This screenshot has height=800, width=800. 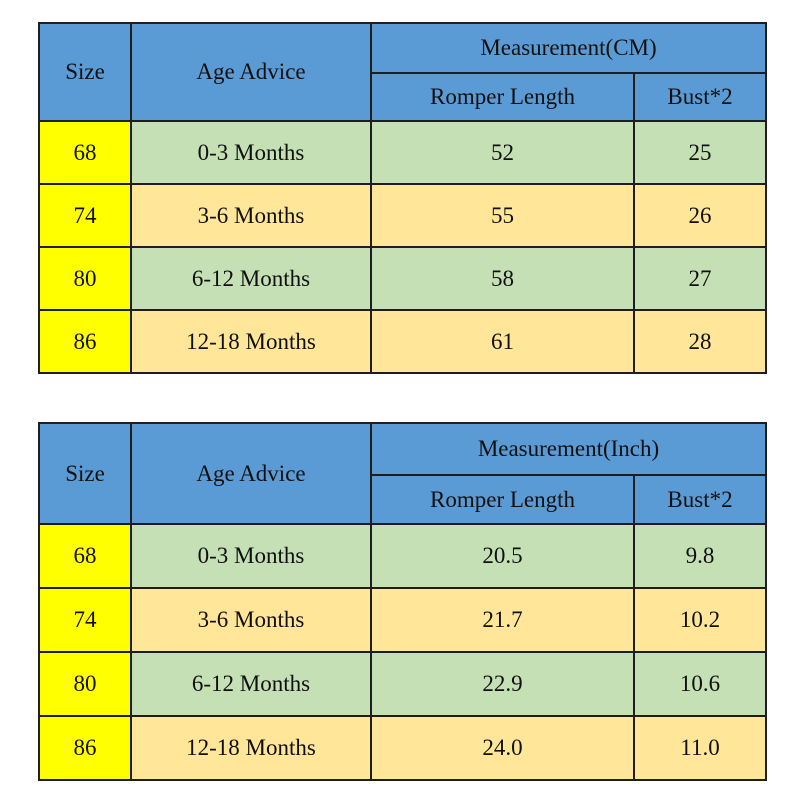 I want to click on table-row: 86 12-18 Months 24.0 11.0, so click(x=402, y=748).